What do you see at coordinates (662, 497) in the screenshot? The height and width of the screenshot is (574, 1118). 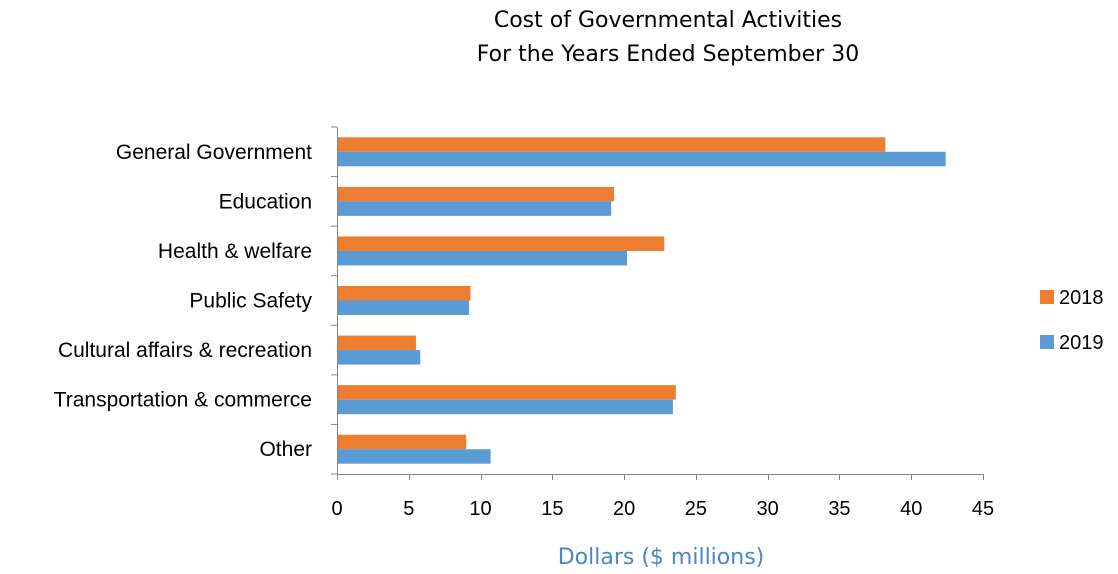 I see `x-axis-ticks: 0 5 10 15 20 25 30 35 40 45` at bounding box center [662, 497].